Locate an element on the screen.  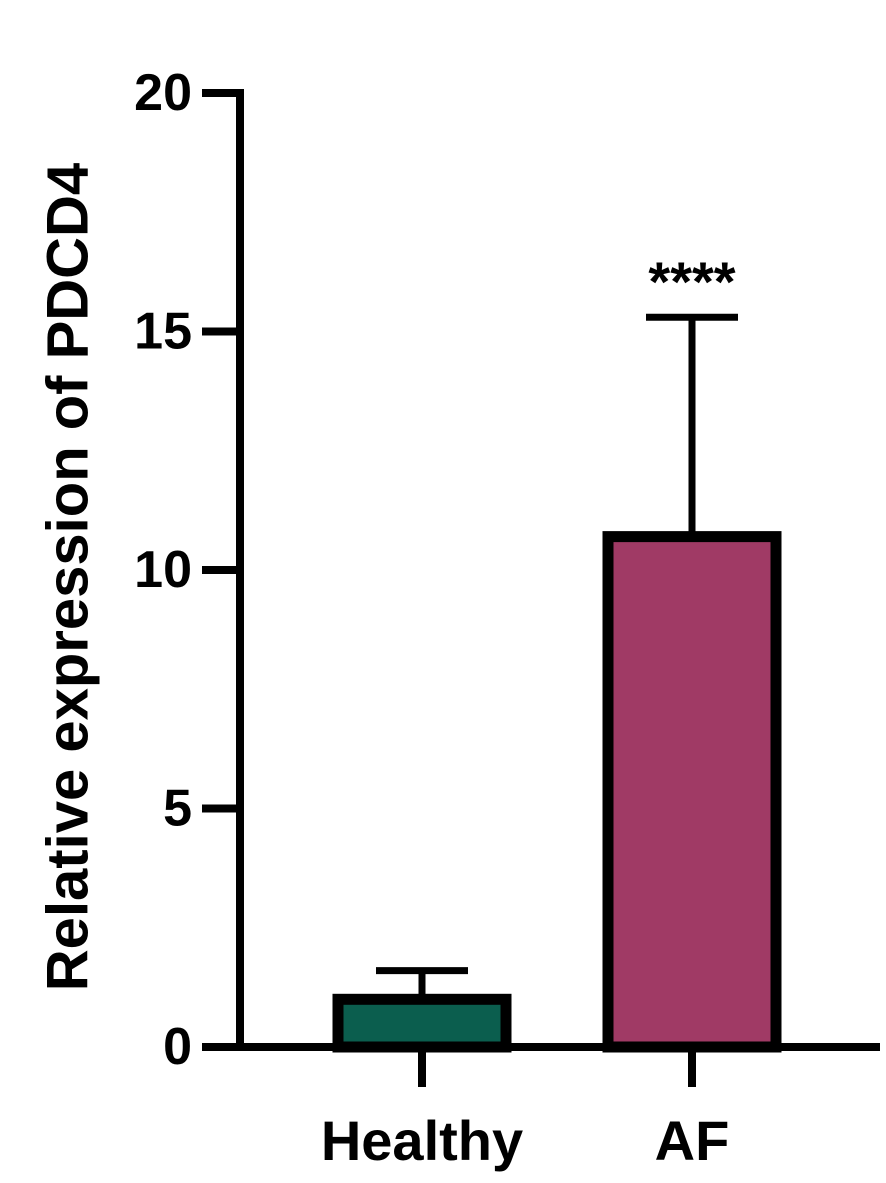
bar-af is located at coordinates (692, 792).